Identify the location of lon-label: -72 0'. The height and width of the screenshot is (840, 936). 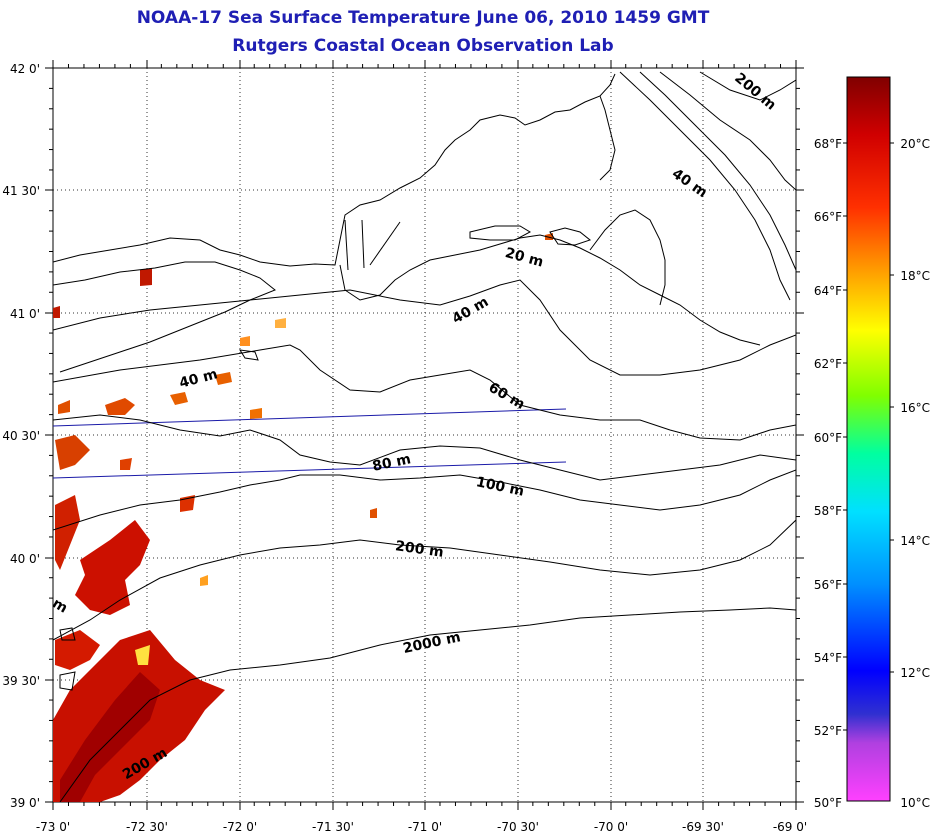
(240, 827).